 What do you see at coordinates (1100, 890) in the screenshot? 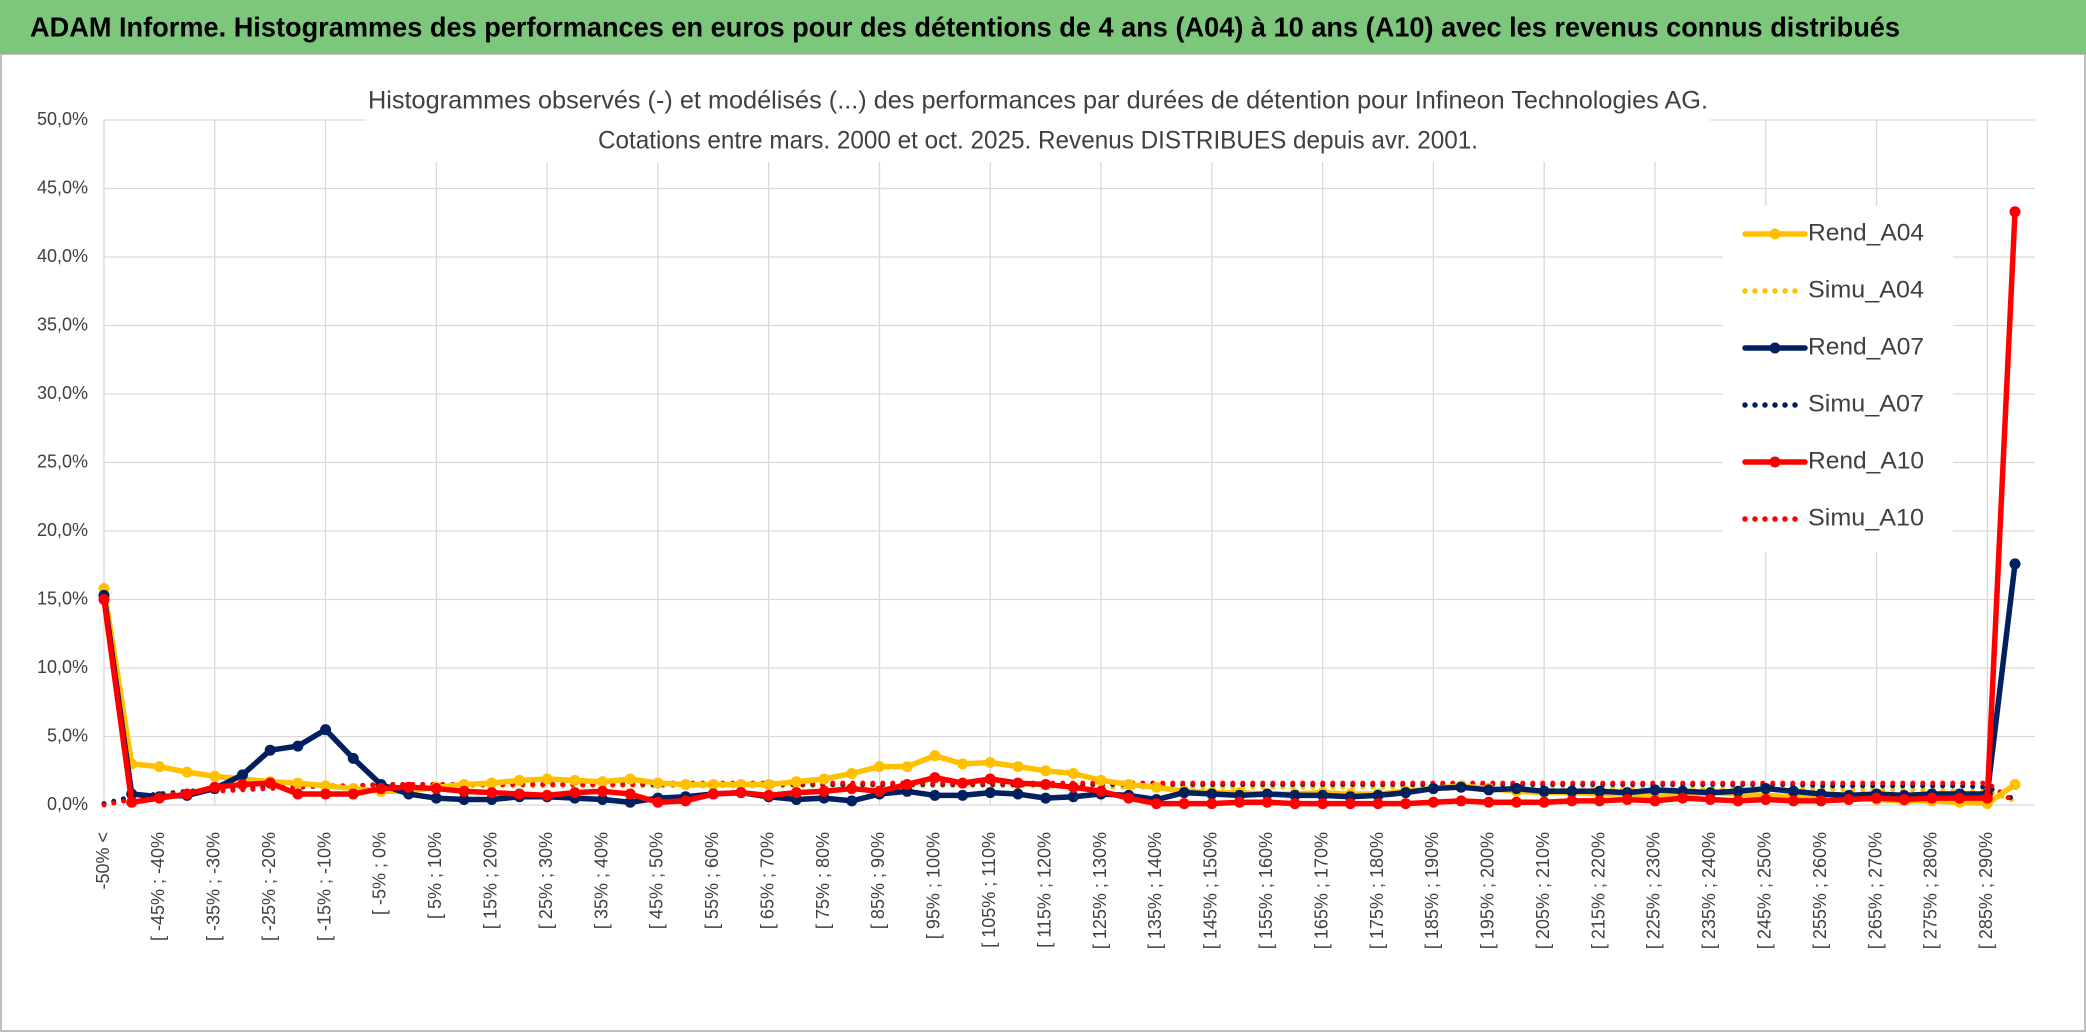
I see `x-tick-label: [ 125% ; 130%` at bounding box center [1100, 890].